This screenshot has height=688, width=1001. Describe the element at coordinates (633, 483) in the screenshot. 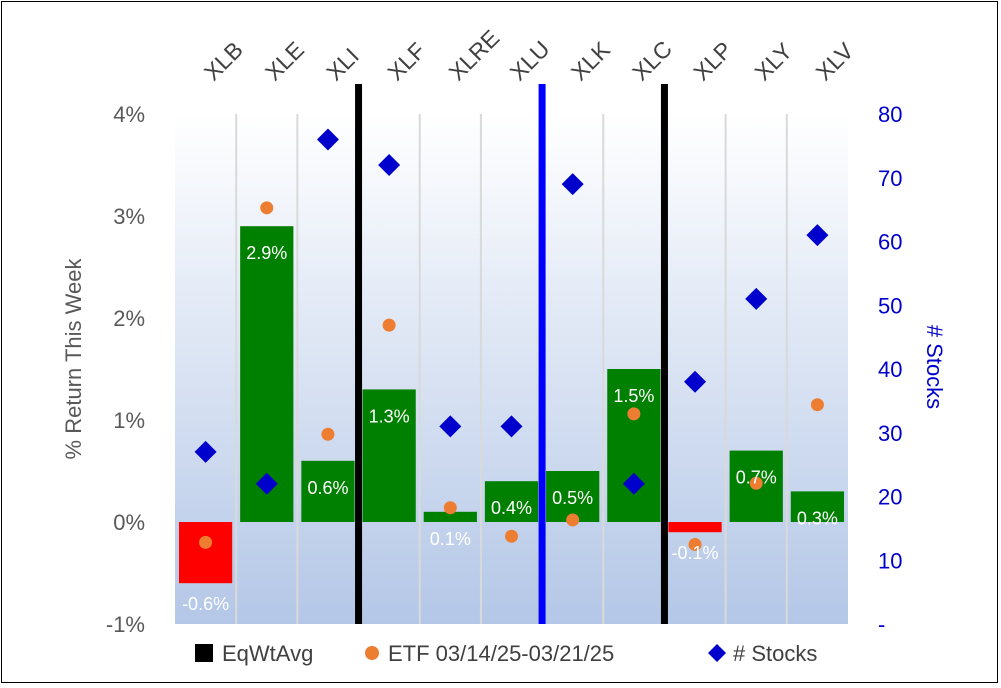

I see `stocks-marker-xlc` at that location.